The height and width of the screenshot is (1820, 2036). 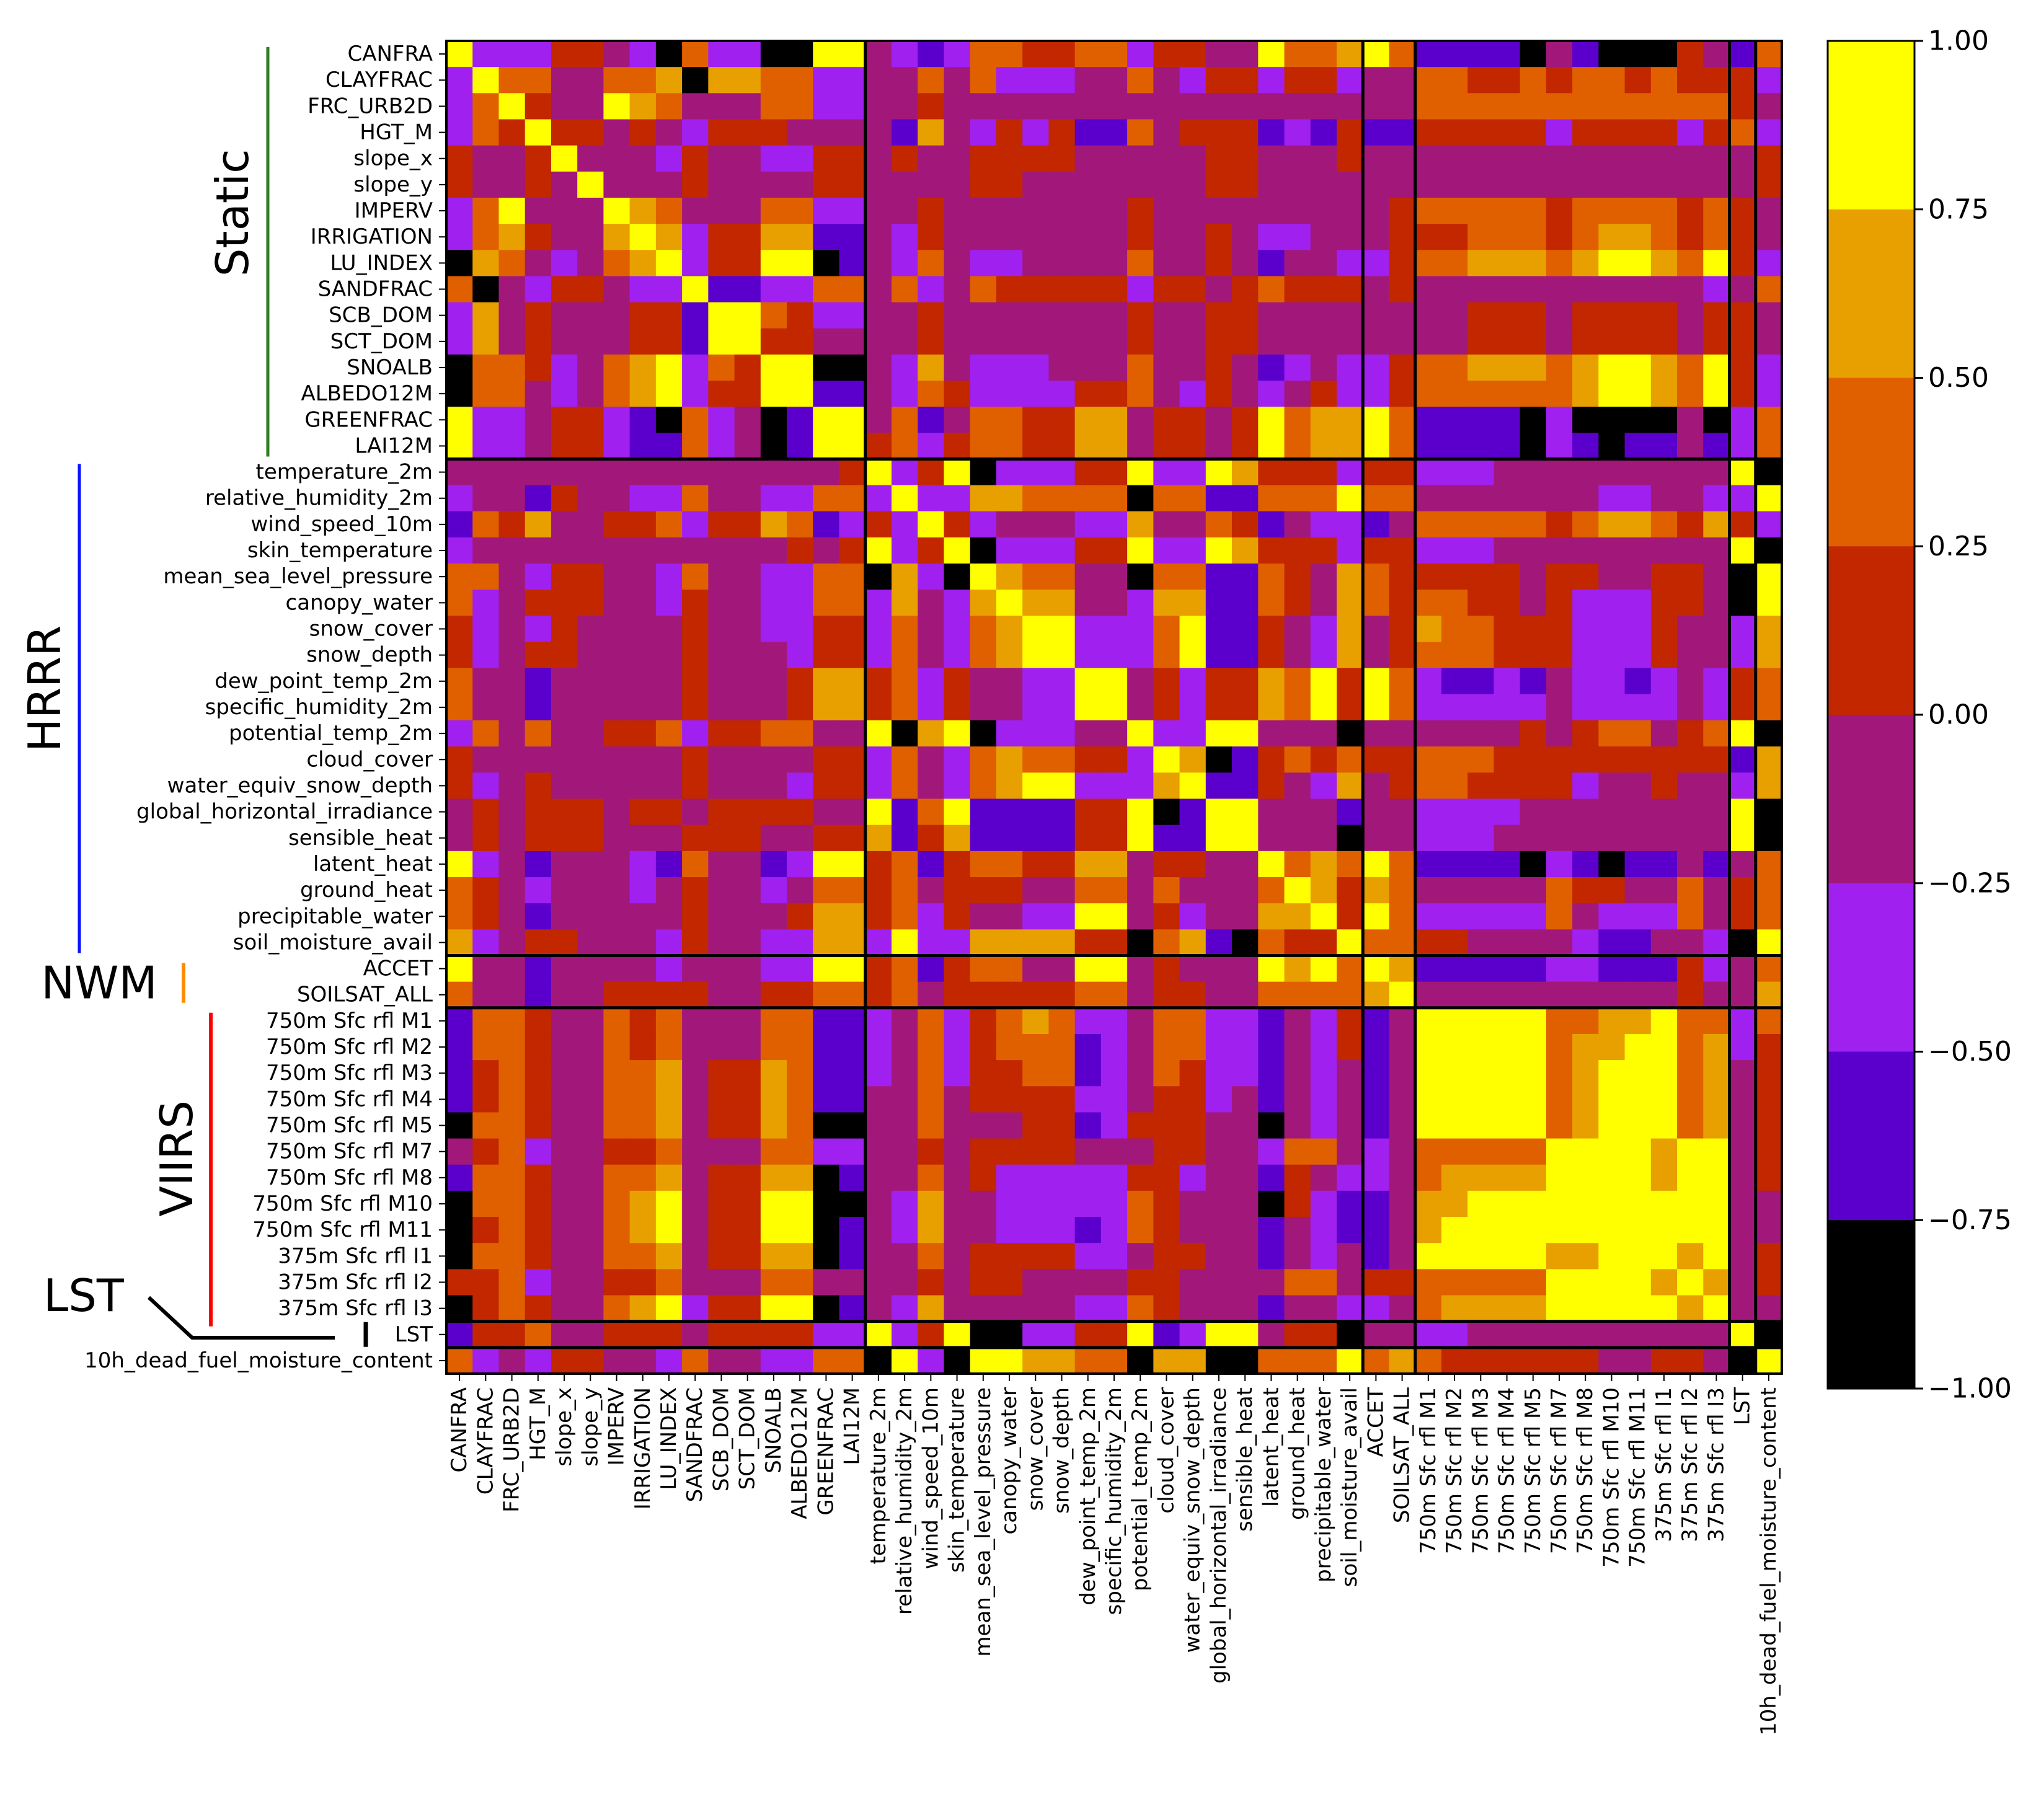 I want to click on colorbar-tick-label: 0.50, so click(x=1959, y=378).